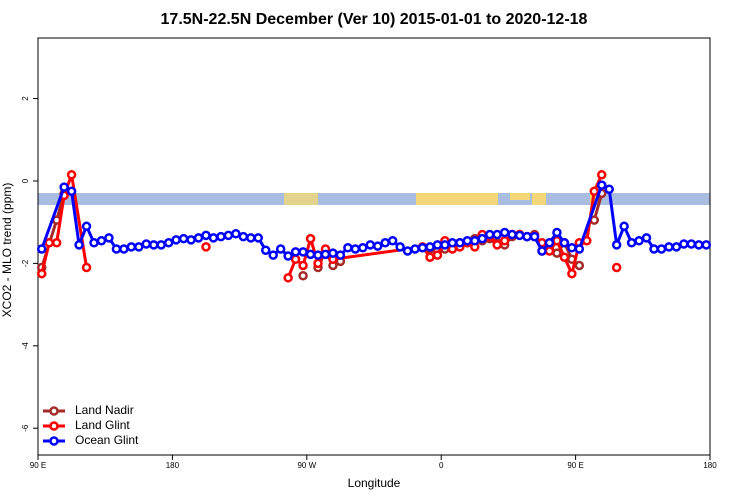 This screenshot has height=500, width=750. What do you see at coordinates (306, 465) in the screenshot?
I see `x-tick-label: 90 W` at bounding box center [306, 465].